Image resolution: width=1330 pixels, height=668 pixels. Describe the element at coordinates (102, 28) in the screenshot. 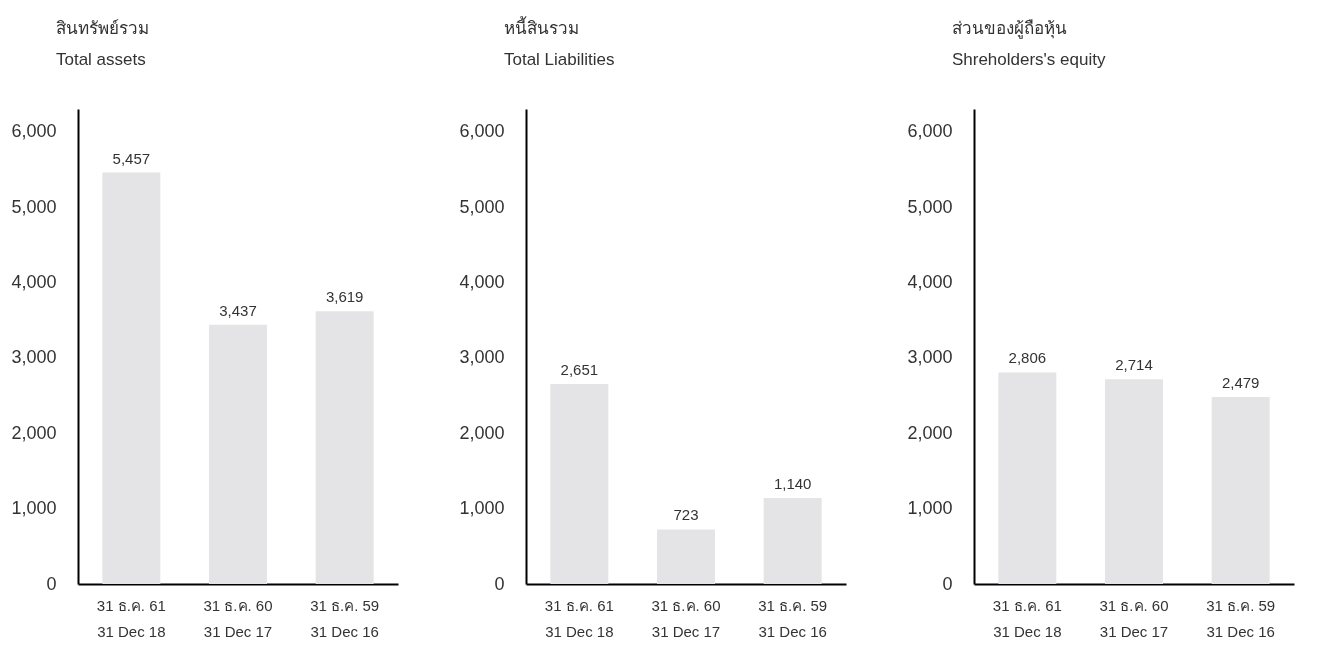

I see `chart-title: สินทรัพย์รวม` at that location.